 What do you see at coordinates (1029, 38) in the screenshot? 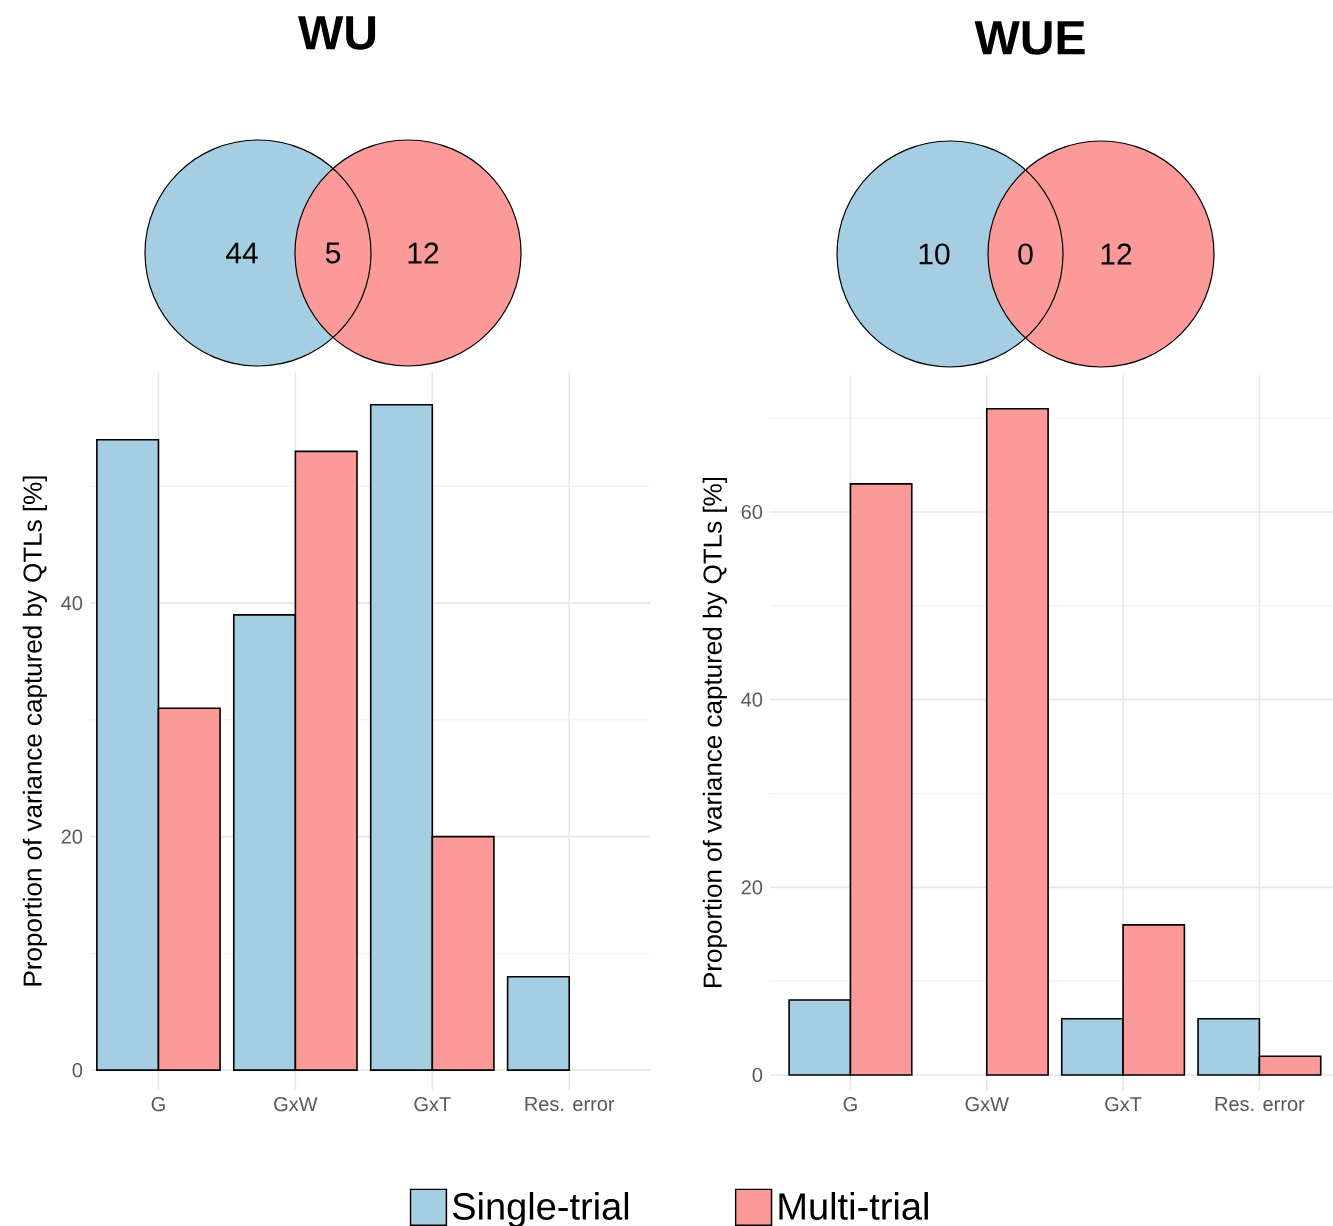
I see `text: WUE` at bounding box center [1029, 38].